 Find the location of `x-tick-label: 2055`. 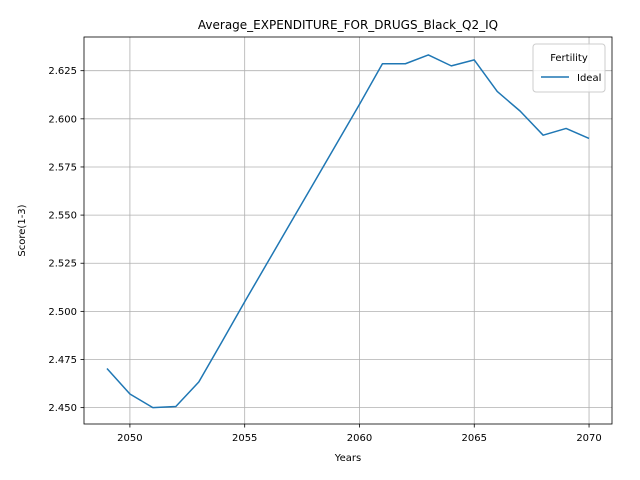

x-tick-label: 2055 is located at coordinates (244, 438).